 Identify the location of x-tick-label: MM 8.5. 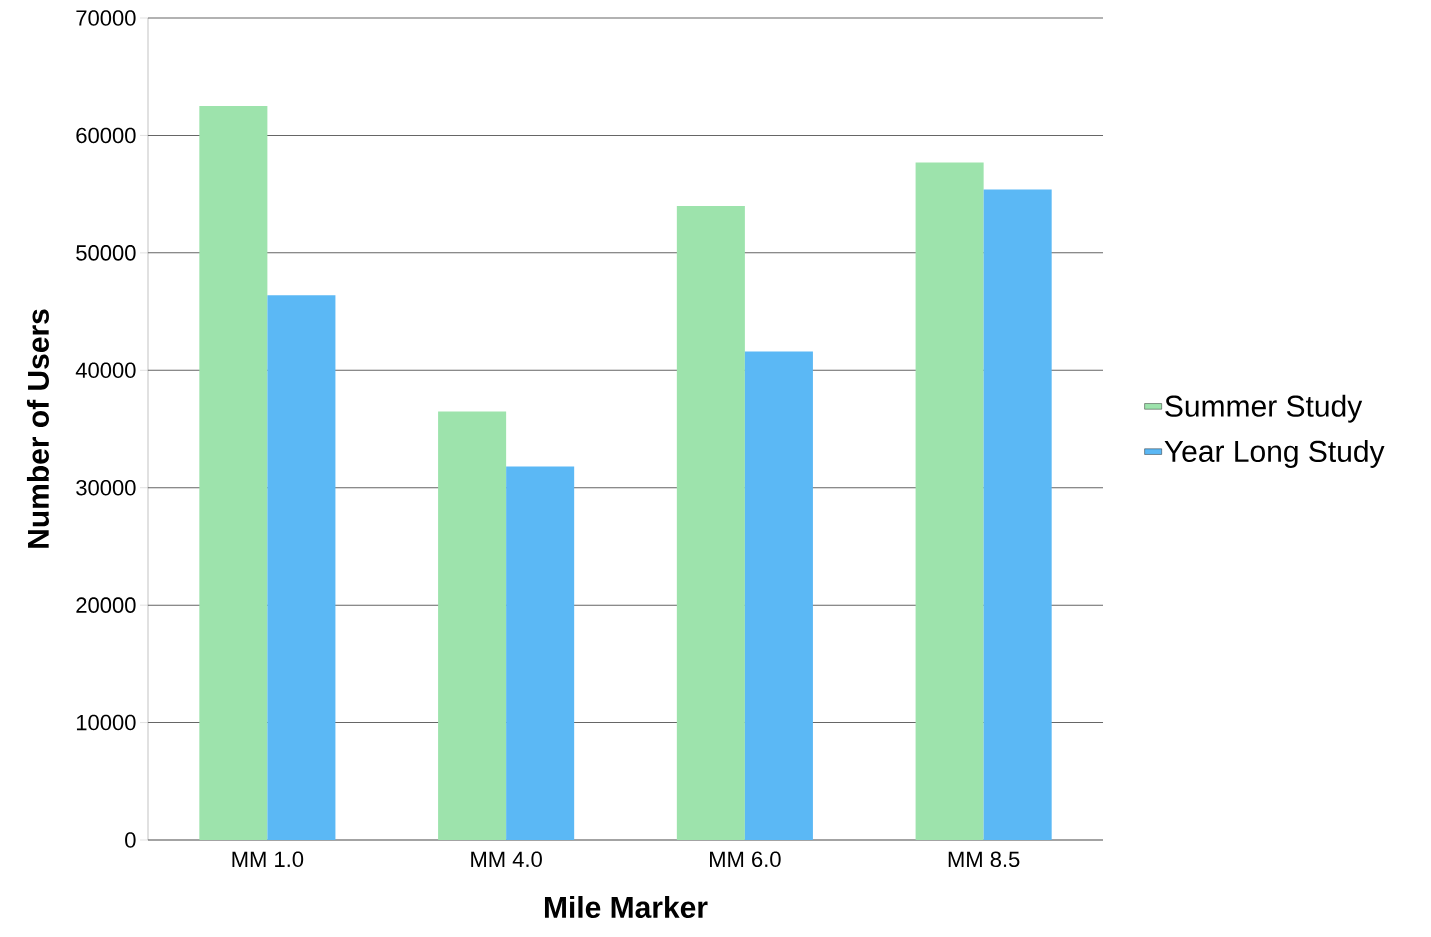
(984, 859).